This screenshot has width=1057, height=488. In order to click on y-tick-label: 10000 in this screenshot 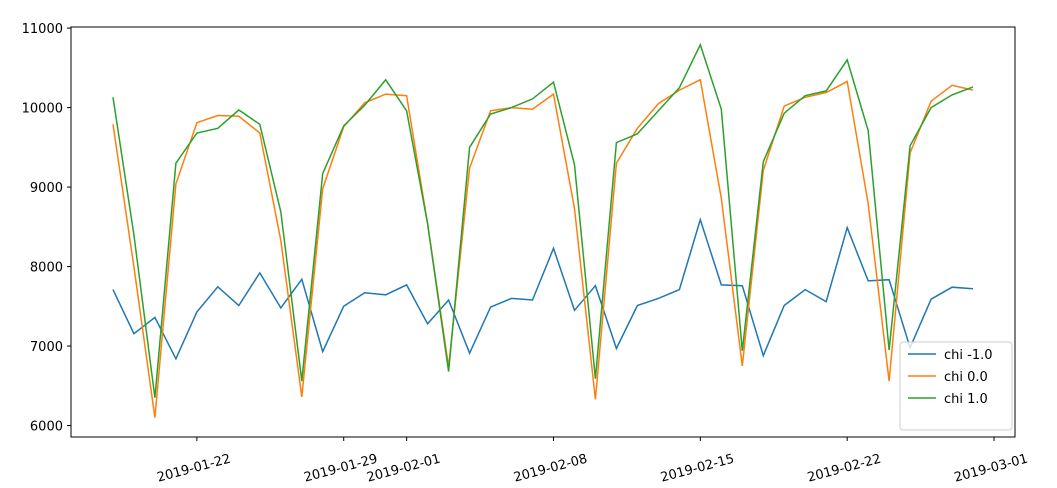, I will do `click(42, 109)`.